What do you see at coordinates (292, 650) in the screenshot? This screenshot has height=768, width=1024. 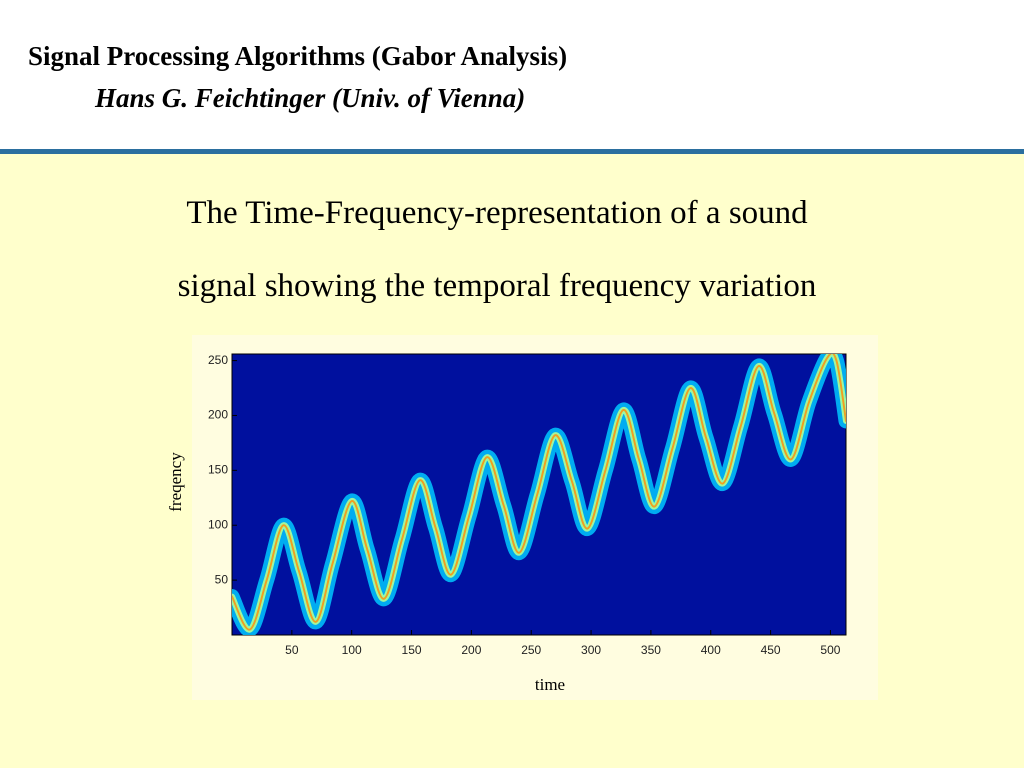 I see `x-tick-label: 50` at bounding box center [292, 650].